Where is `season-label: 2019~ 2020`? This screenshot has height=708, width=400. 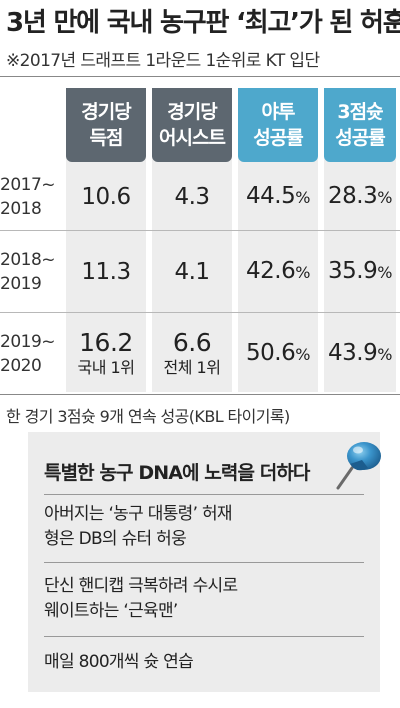 season-label: 2019~ 2020 is located at coordinates (28, 354).